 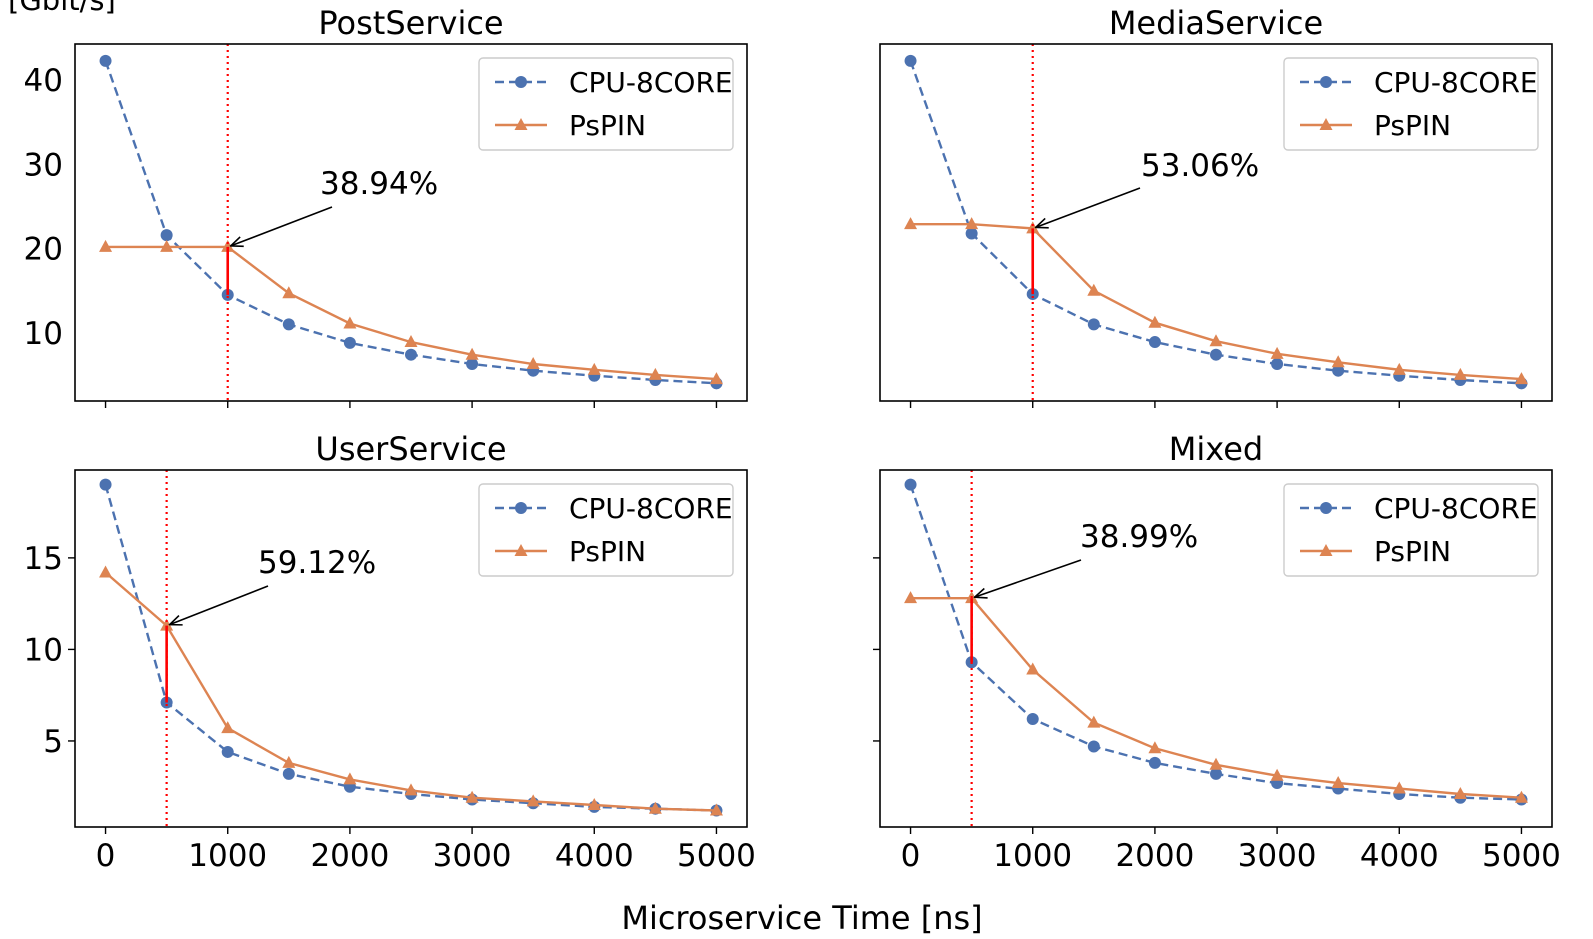 What do you see at coordinates (716, 856) in the screenshot?
I see `x-tick-label: 5000` at bounding box center [716, 856].